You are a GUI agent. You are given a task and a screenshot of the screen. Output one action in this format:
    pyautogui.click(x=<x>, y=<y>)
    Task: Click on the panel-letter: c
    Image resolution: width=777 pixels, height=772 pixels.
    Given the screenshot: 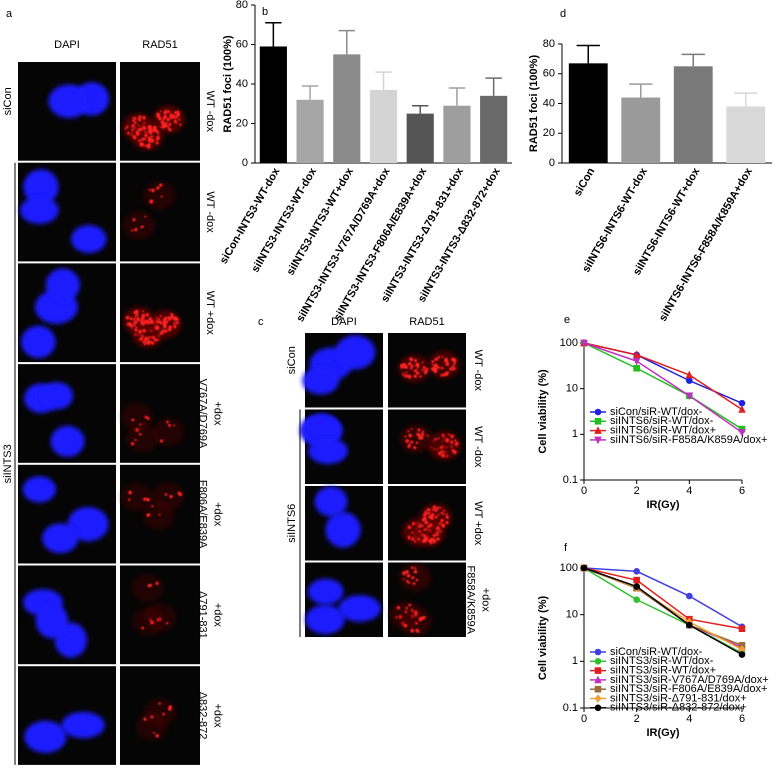 What is the action you would take?
    pyautogui.click(x=261, y=322)
    